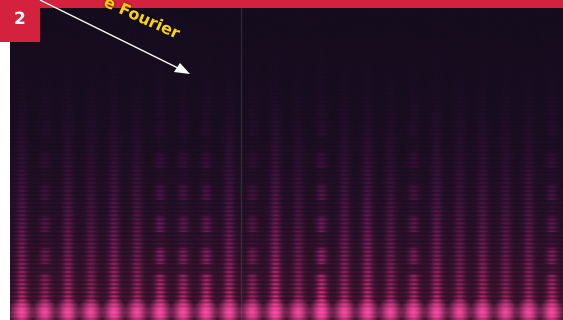 The height and width of the screenshot is (320, 563). I want to click on figure-number: 2, so click(20, 19).